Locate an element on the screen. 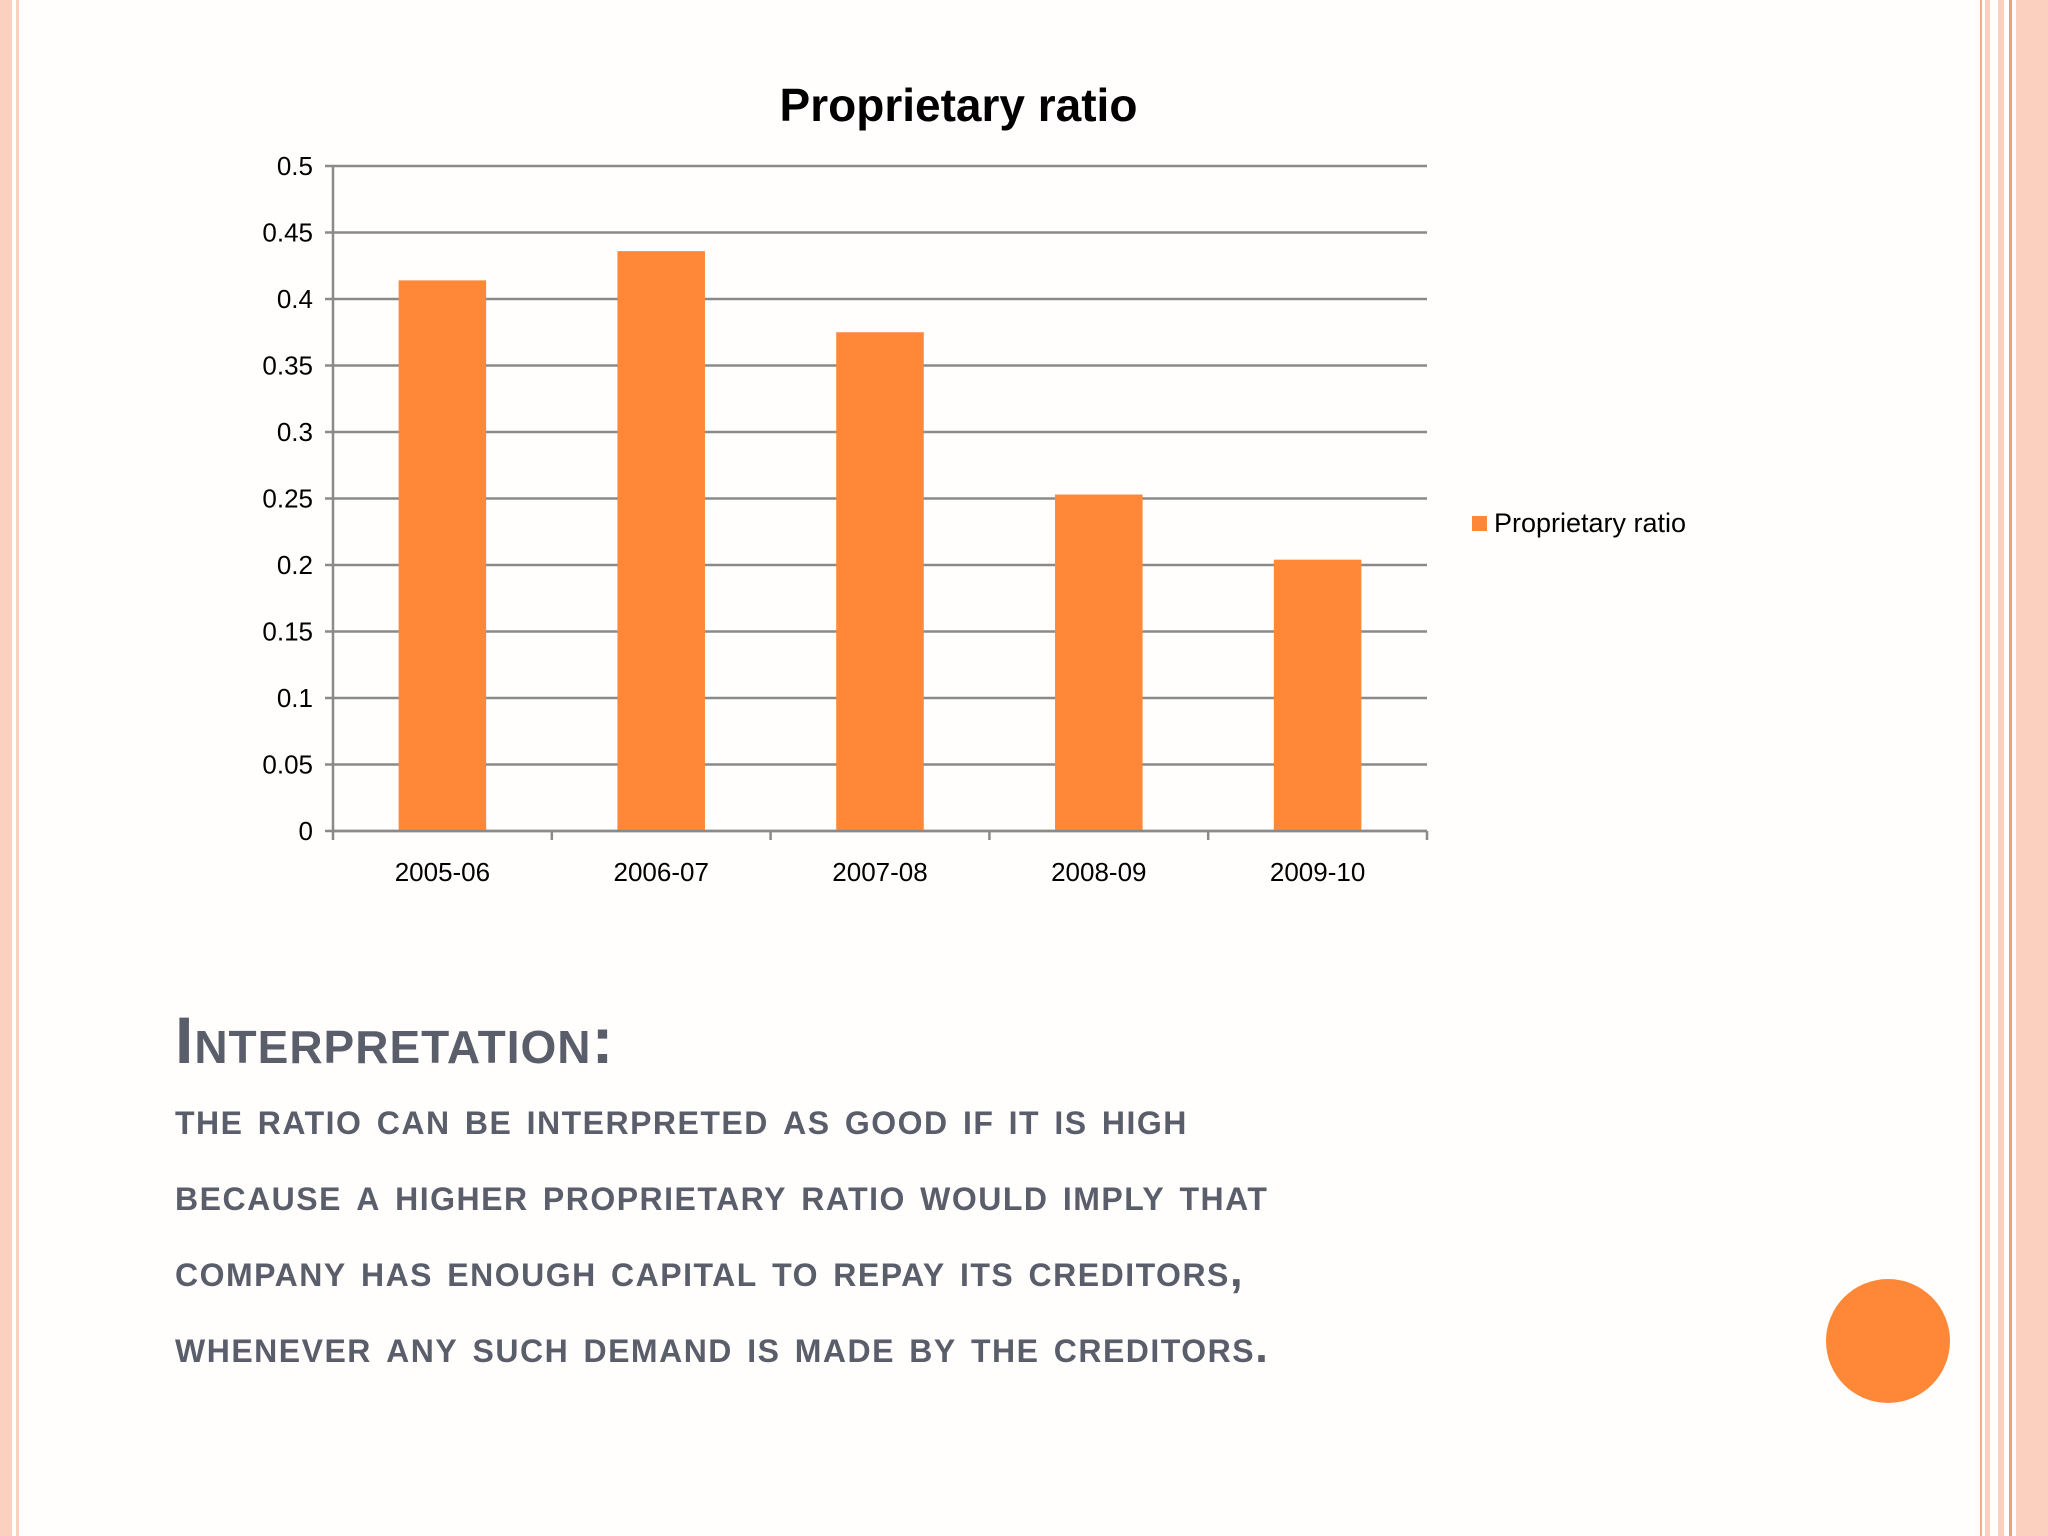 This screenshot has width=2048, height=1536. y-tick-label: 0.25 is located at coordinates (287, 499).